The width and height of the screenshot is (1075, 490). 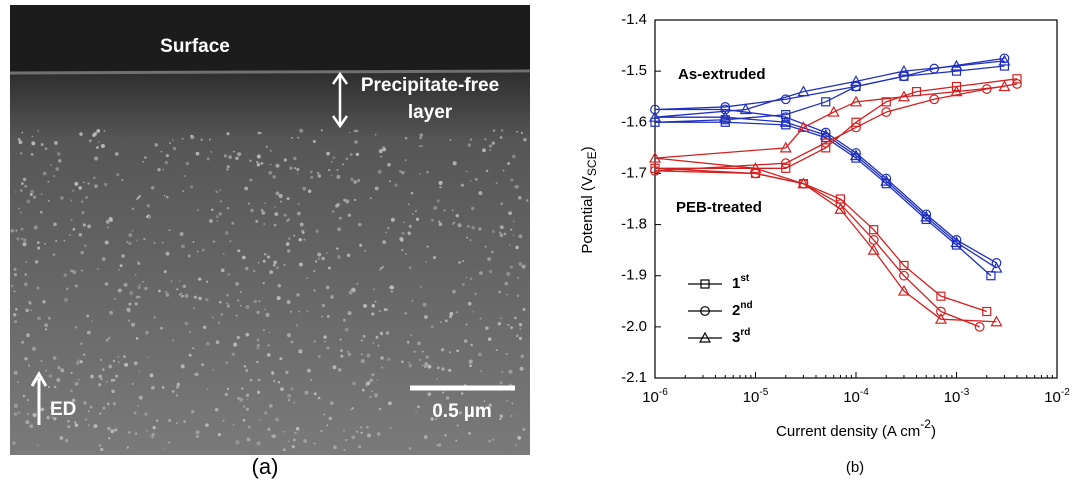 What do you see at coordinates (855, 467) in the screenshot?
I see `caption: (b)` at bounding box center [855, 467].